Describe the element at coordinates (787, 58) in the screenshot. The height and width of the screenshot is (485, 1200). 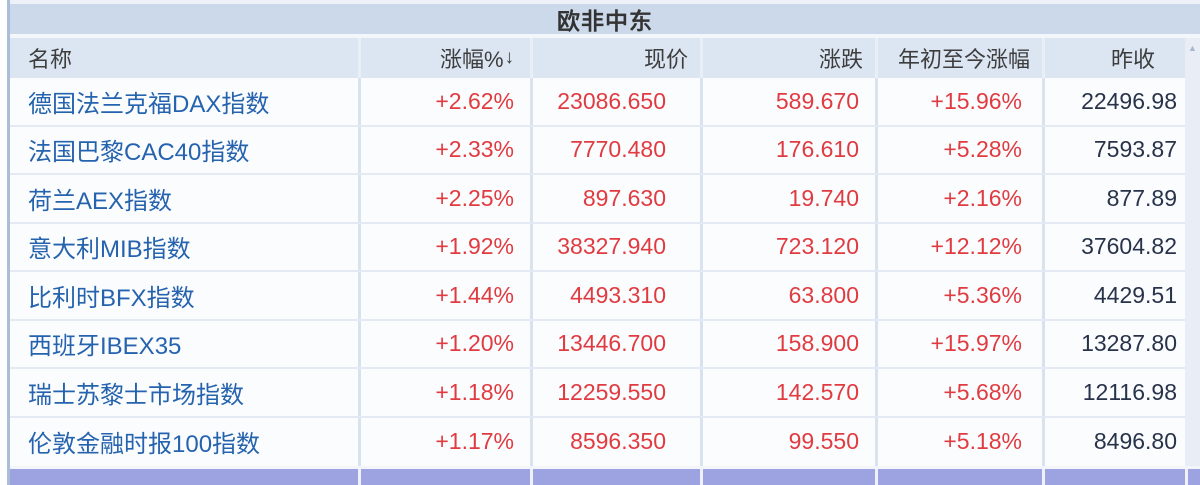
I see `column-header-change: 涨跌` at that location.